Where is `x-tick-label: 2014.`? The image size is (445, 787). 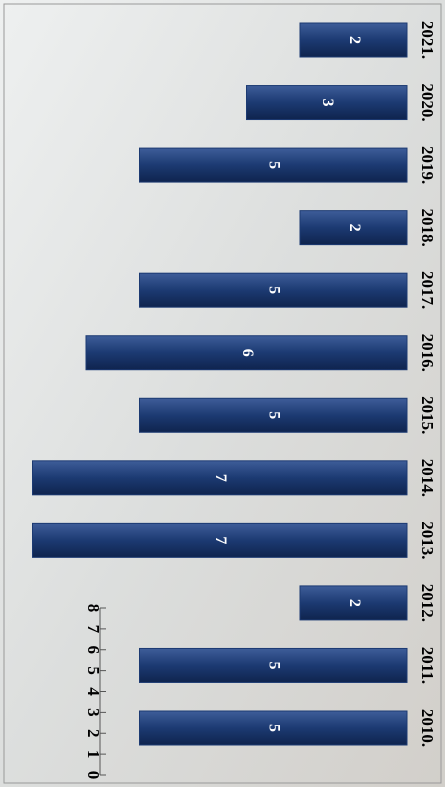
x-tick-label: 2014. is located at coordinates (427, 478).